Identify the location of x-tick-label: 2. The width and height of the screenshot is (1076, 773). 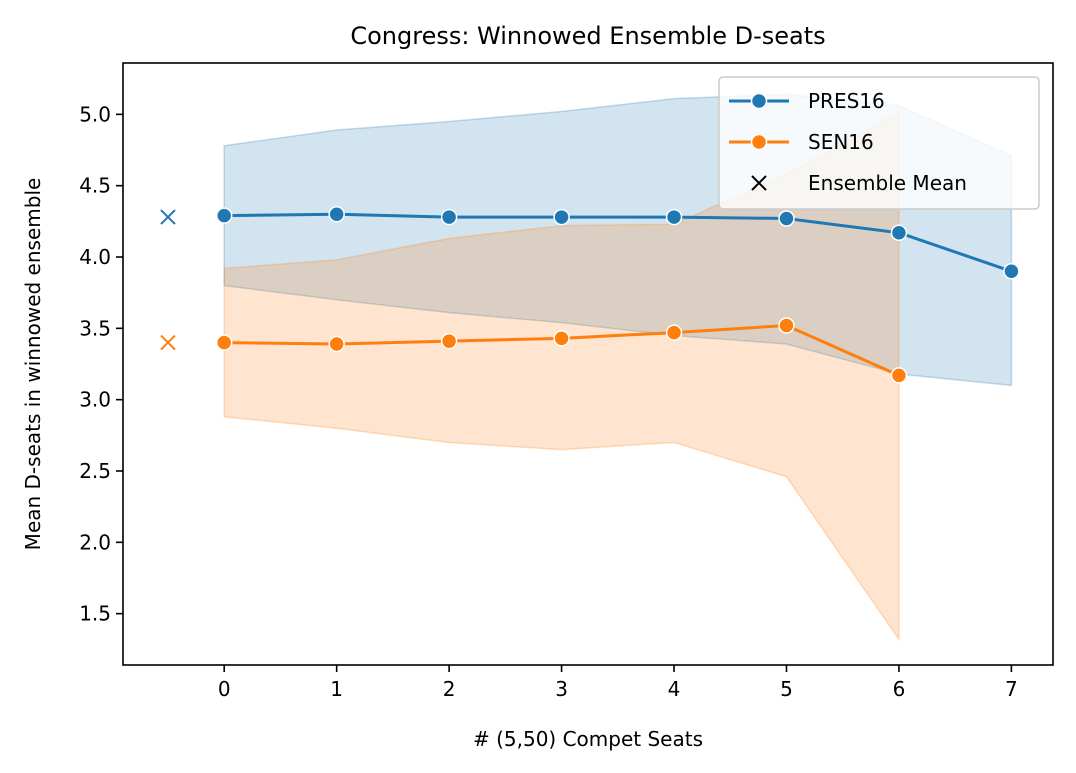
(449, 689).